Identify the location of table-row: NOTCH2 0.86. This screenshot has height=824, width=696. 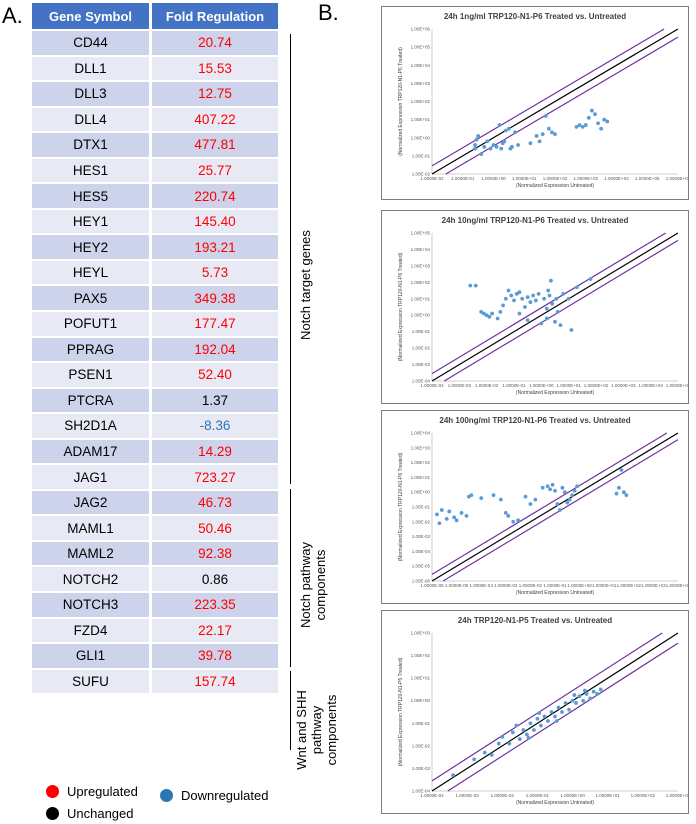
(155, 578).